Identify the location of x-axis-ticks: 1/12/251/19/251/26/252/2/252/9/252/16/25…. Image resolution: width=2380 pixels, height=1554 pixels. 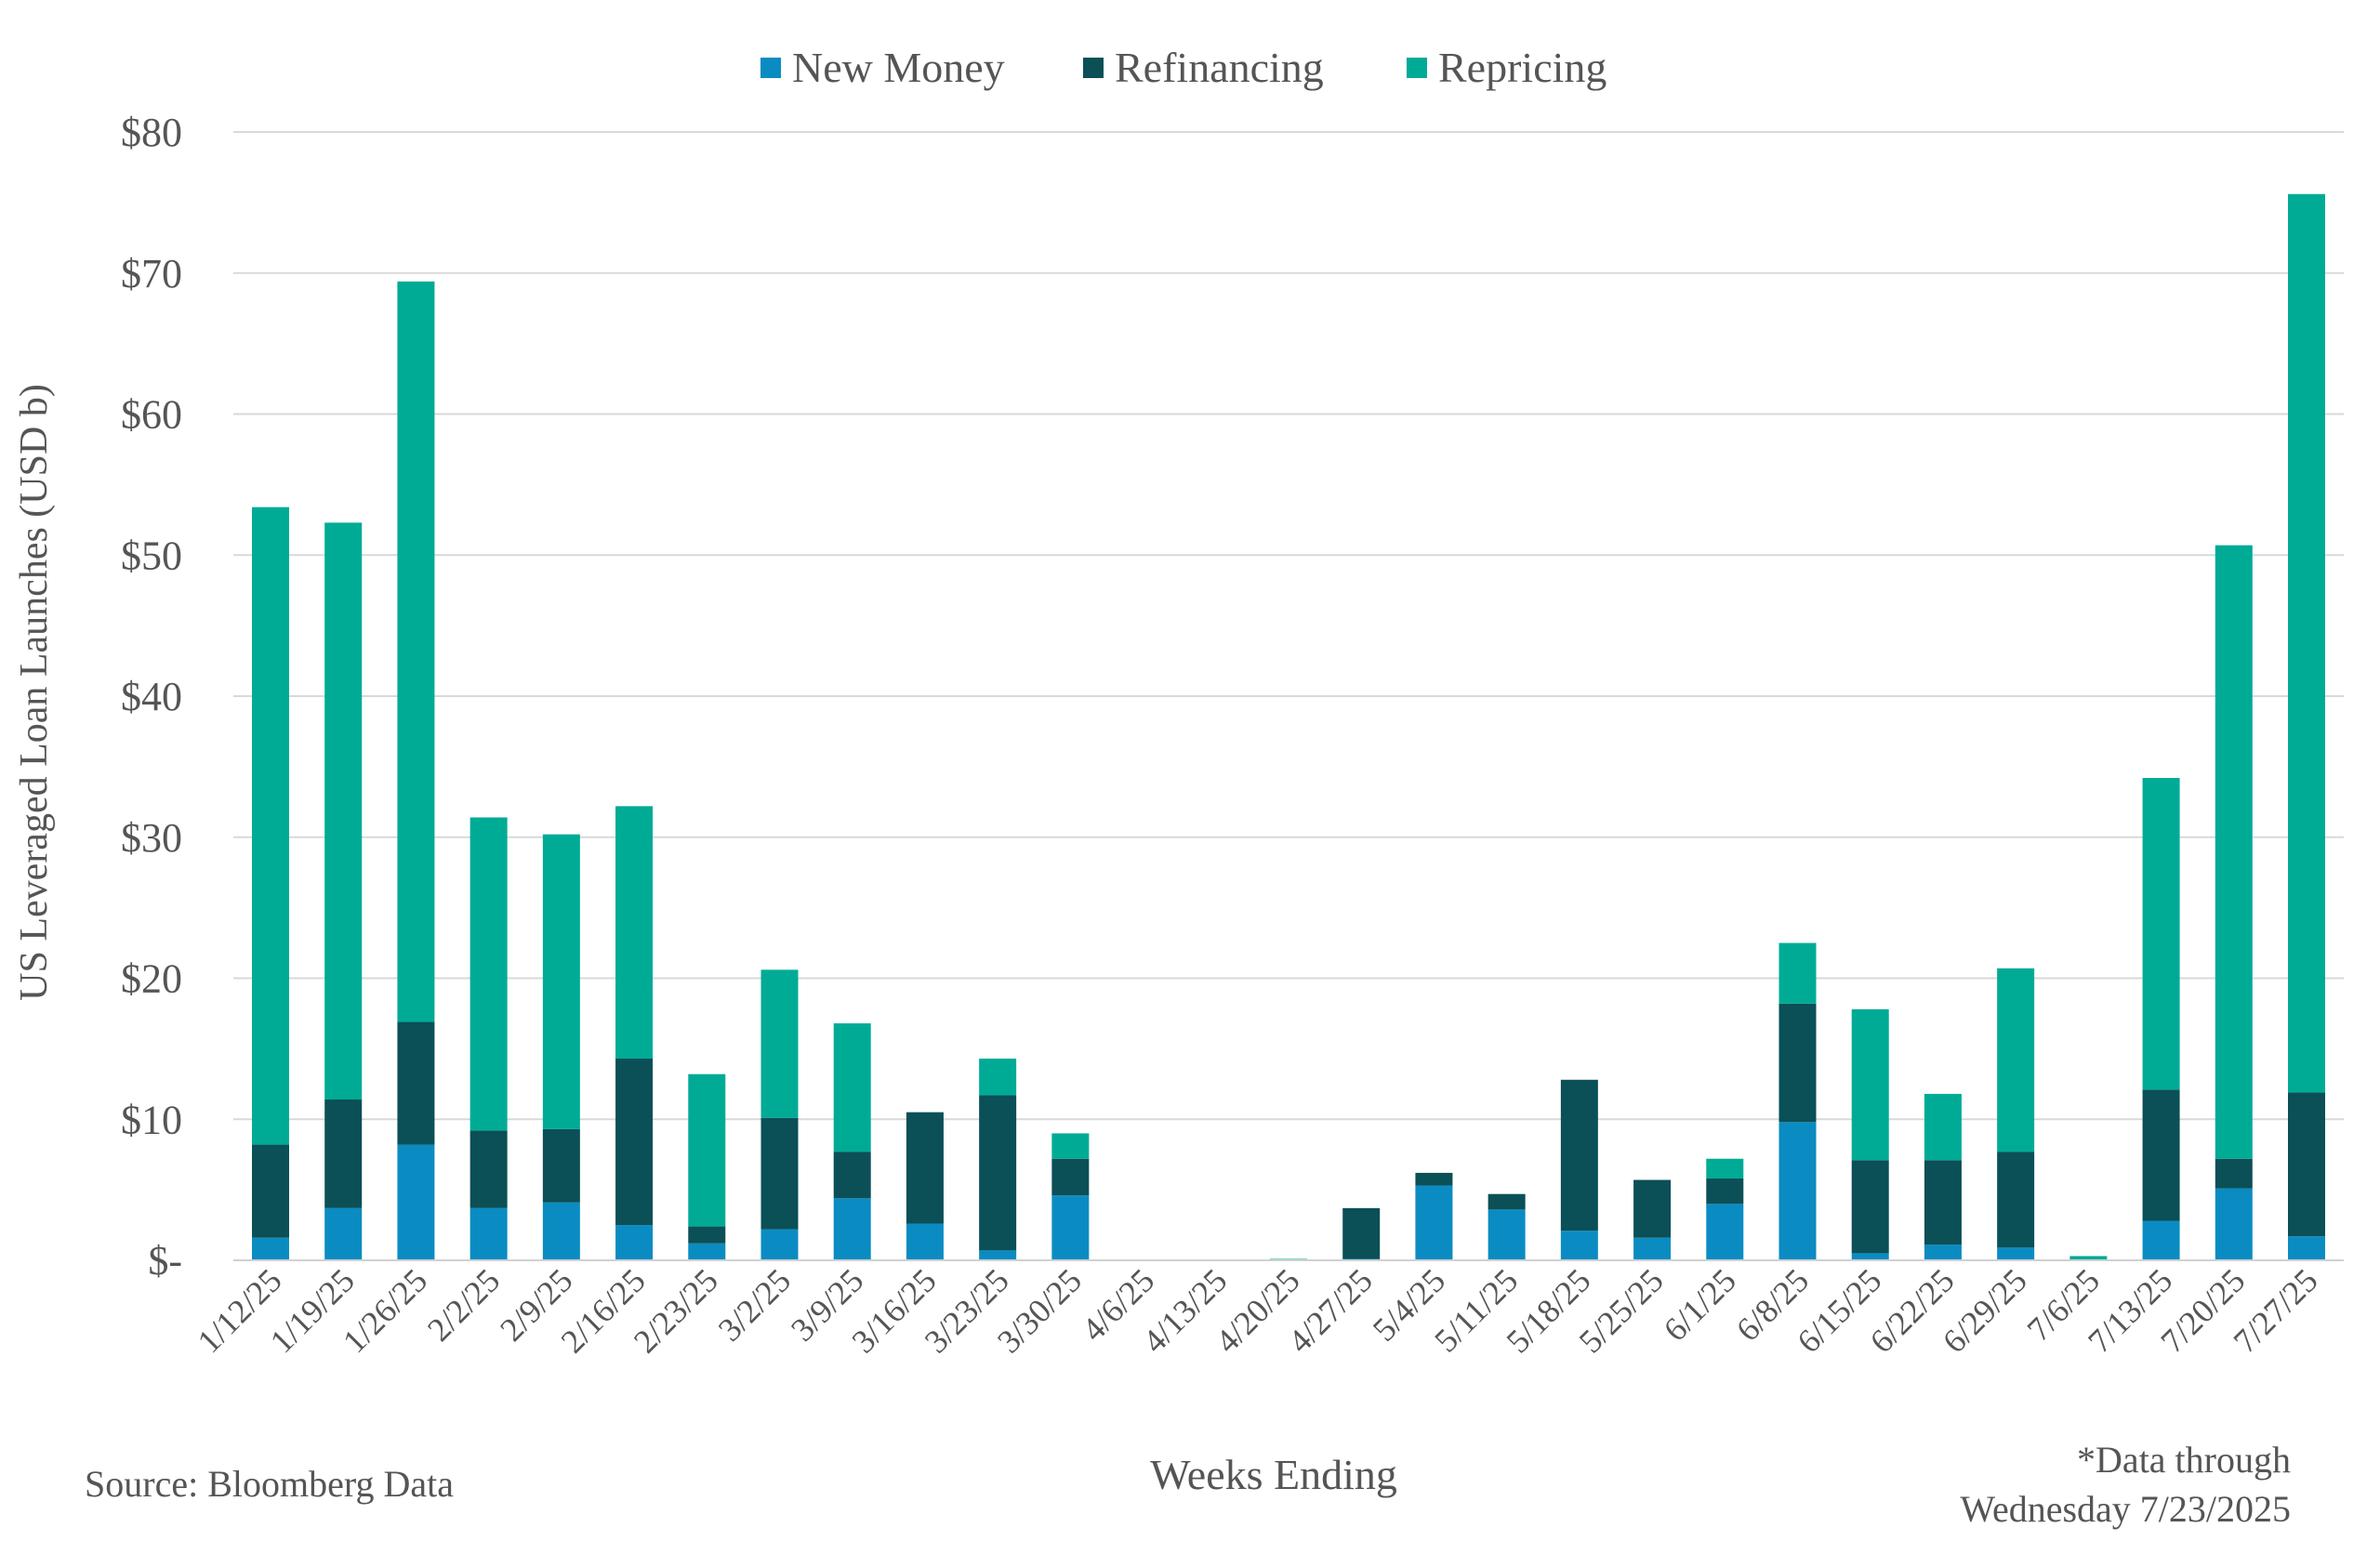
(1258, 1310).